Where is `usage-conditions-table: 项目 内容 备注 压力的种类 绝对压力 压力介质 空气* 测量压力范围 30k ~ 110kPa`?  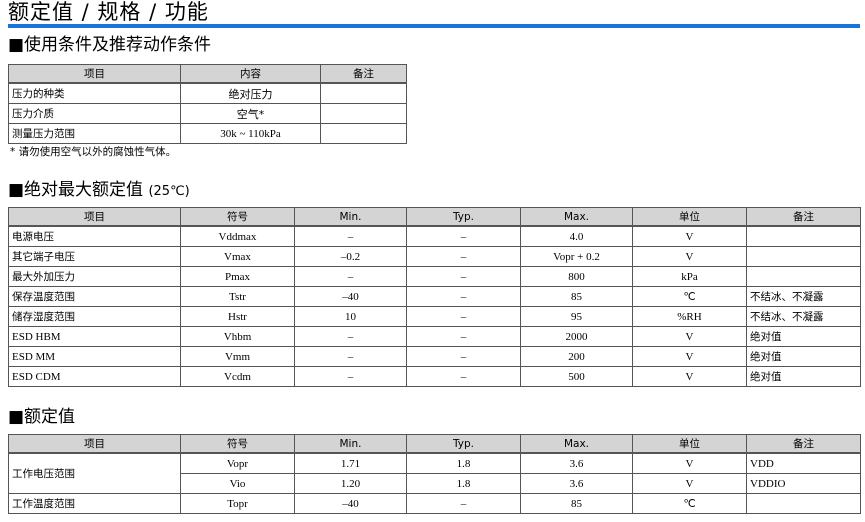 usage-conditions-table: 项目 内容 备注 压力的种类 绝对压力 压力介质 空气* 测量压力范围 30k ~ 110kPa is located at coordinates (207, 104).